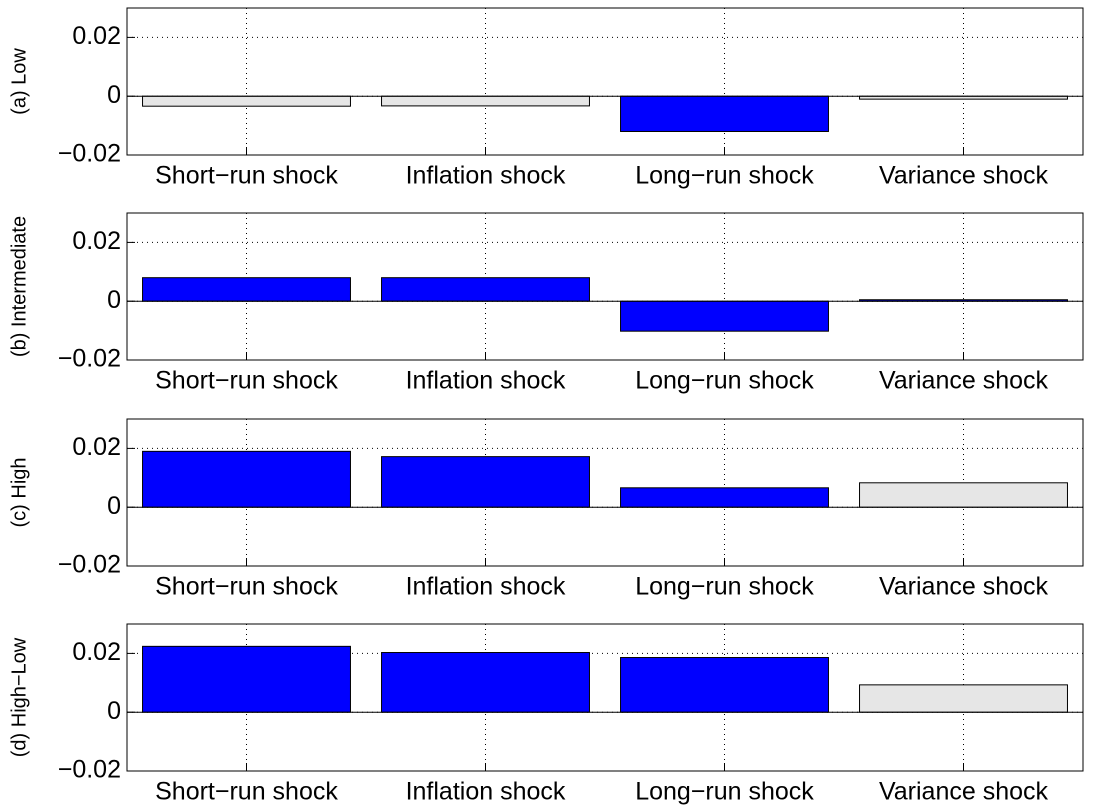 The image size is (1093, 810). I want to click on y-axis-label: (b) Intermediate, so click(19, 286).